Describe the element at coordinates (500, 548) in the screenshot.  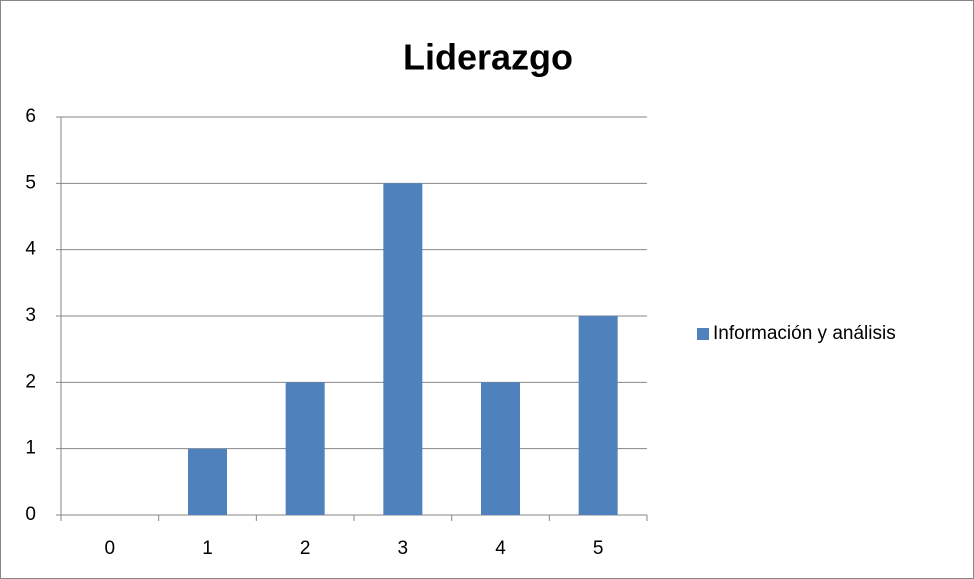
I see `x-tick-label: 4` at that location.